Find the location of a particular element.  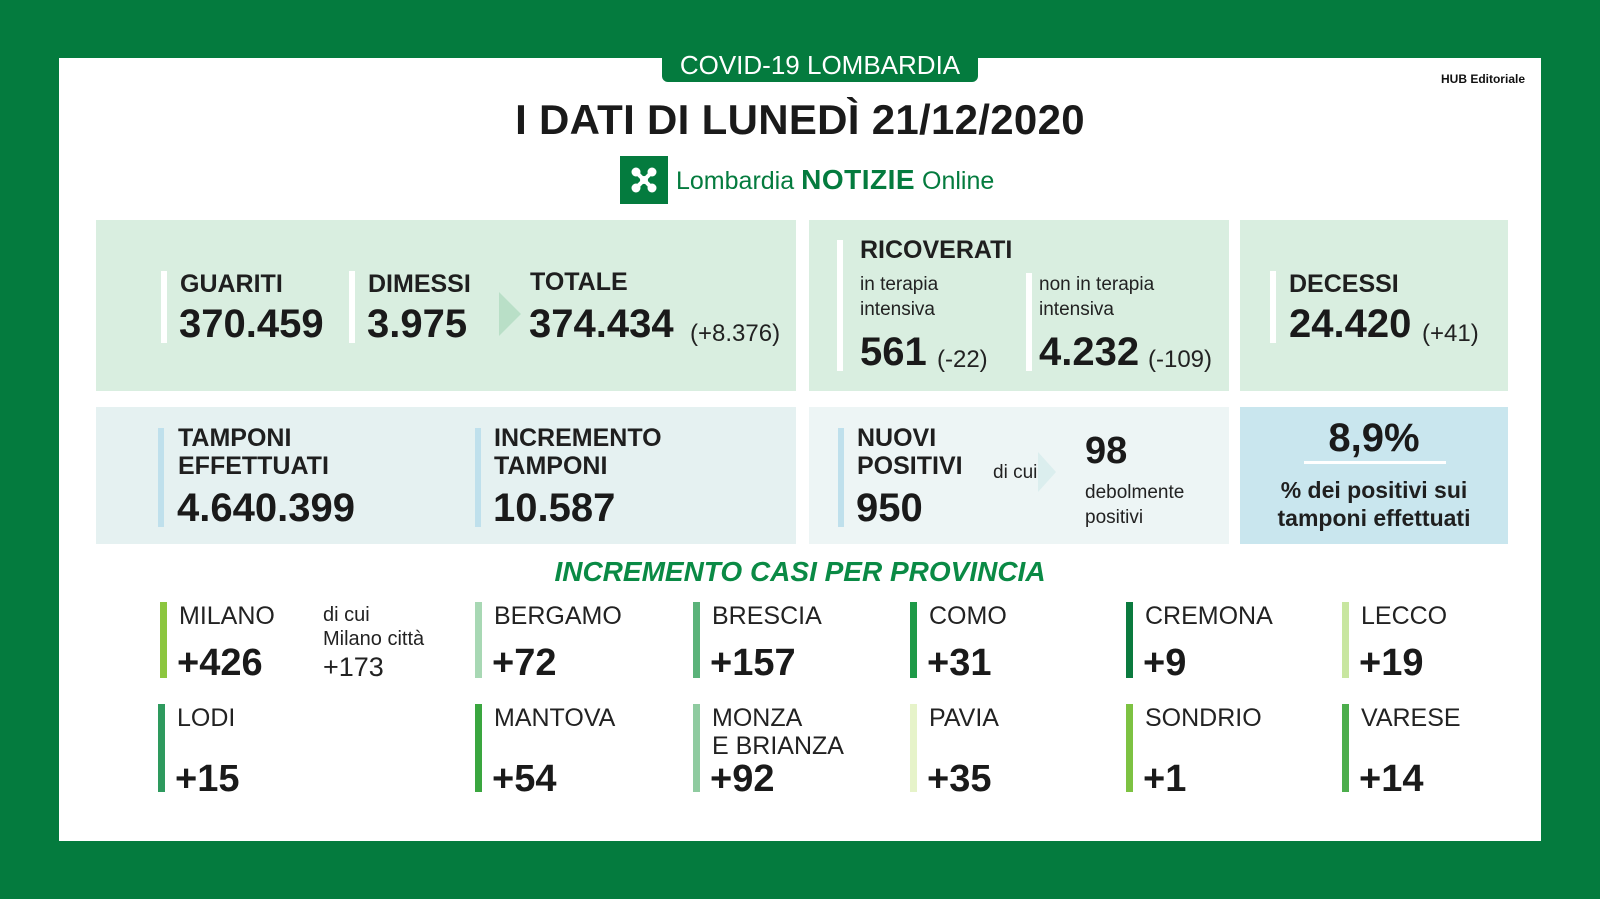

tamponi-value: 4.640.399 is located at coordinates (266, 508).